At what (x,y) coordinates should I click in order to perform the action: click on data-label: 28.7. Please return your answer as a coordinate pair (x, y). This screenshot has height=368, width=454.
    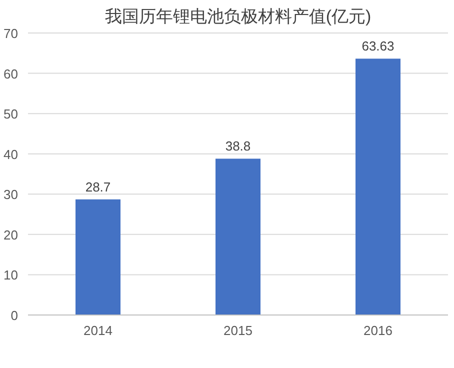
    Looking at the image, I should click on (98, 186).